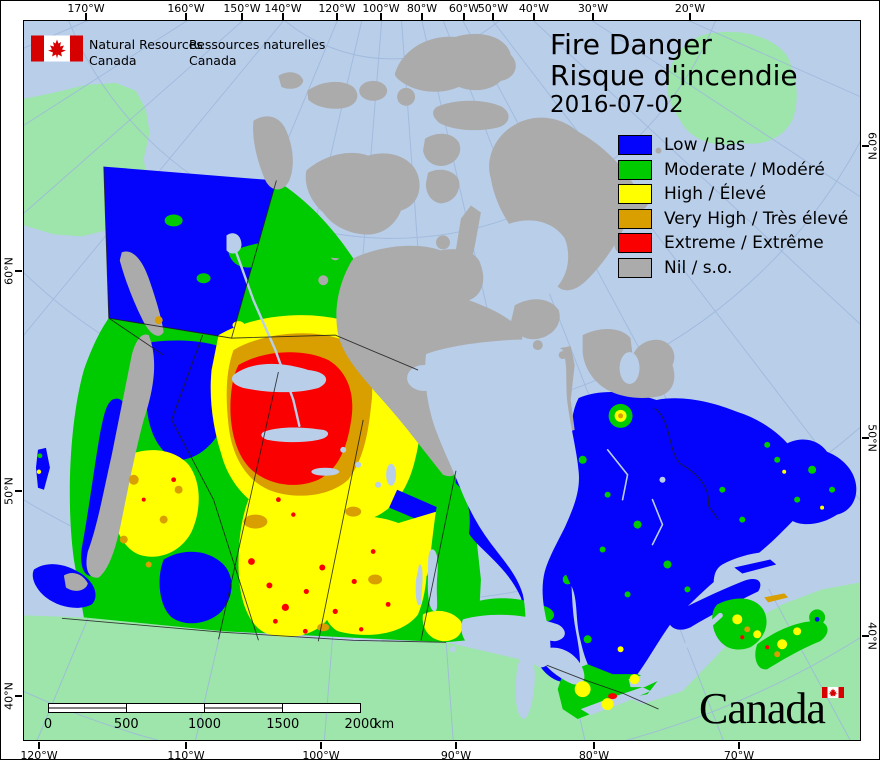 The image size is (880, 760). I want to click on legend-label: Very High / Très élevé, so click(756, 218).